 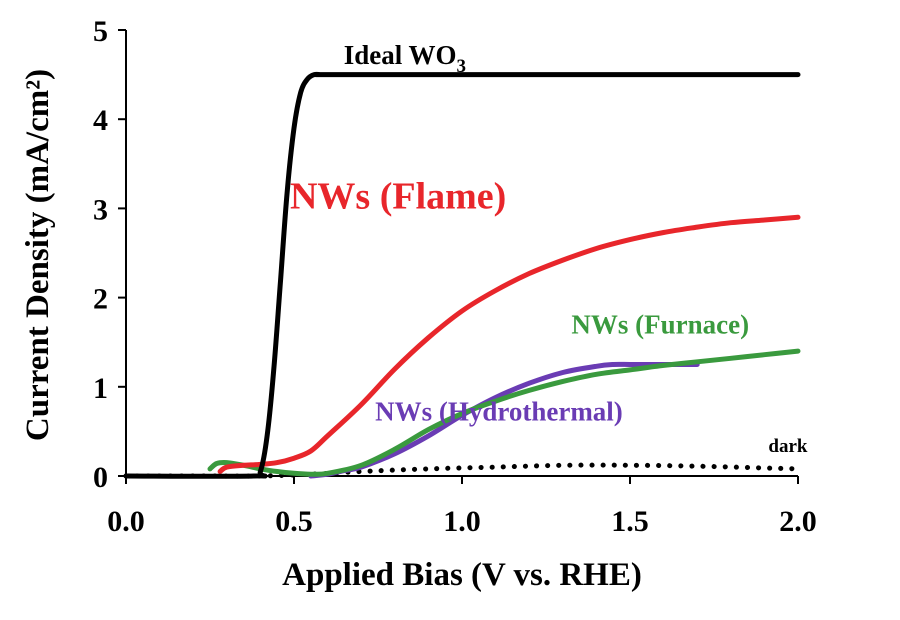 What do you see at coordinates (398, 196) in the screenshot?
I see `series-label-nws-flame: NWs (Flame)` at bounding box center [398, 196].